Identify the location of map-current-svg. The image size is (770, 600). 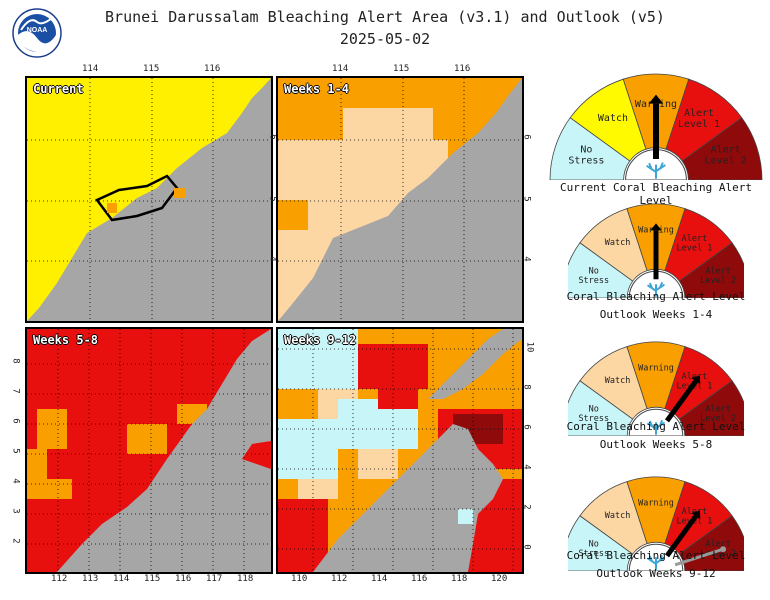
(149, 199).